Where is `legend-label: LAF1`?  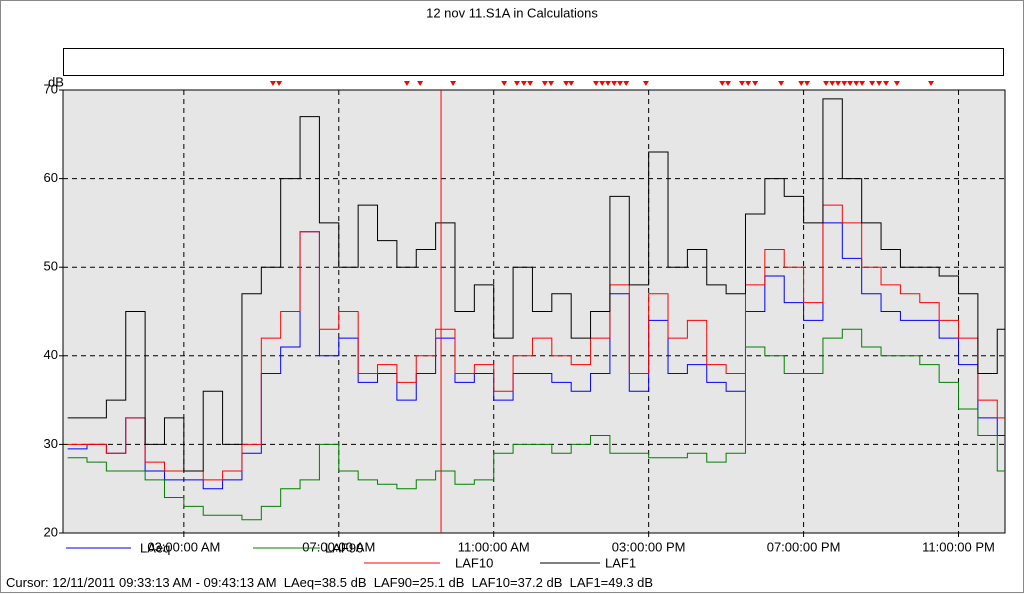 legend-label: LAF1 is located at coordinates (620, 562).